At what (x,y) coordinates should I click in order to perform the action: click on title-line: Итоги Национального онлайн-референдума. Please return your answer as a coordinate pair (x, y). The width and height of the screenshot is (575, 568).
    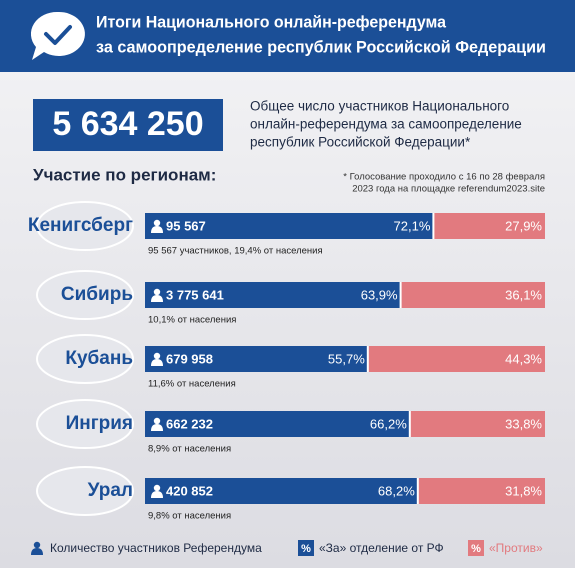
    Looking at the image, I should click on (271, 21).